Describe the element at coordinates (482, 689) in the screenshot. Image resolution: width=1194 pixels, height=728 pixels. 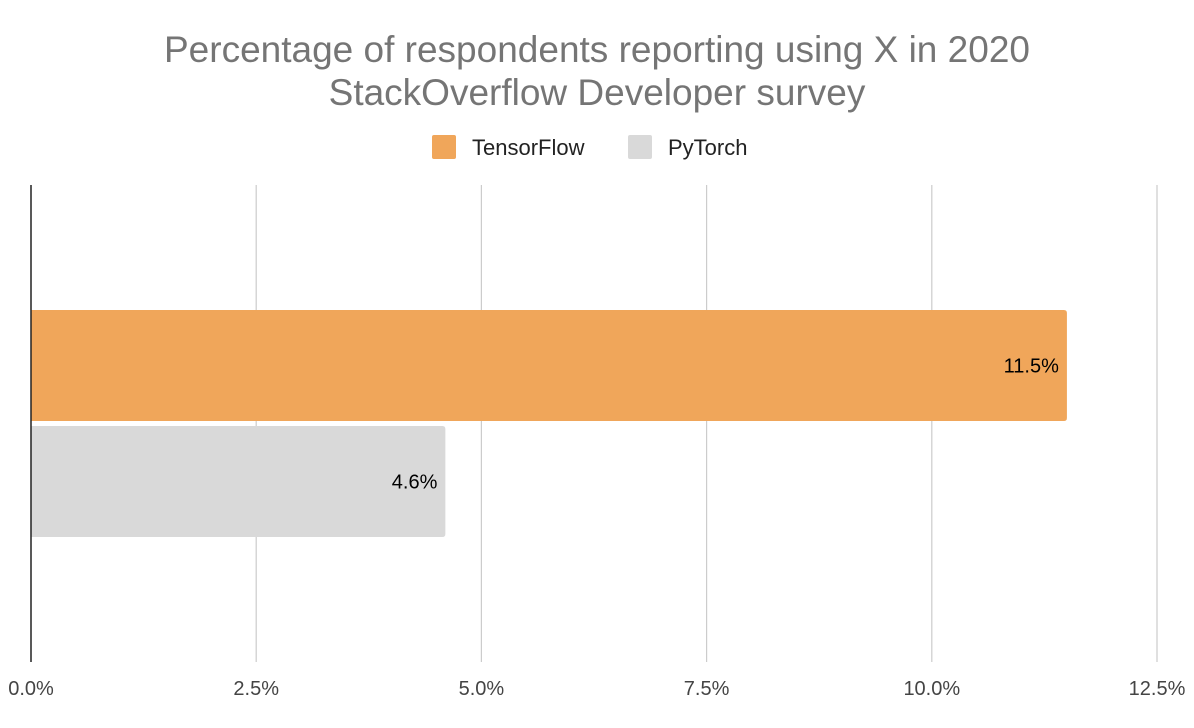
I see `x-tick-label-5-0: 5.0%` at that location.